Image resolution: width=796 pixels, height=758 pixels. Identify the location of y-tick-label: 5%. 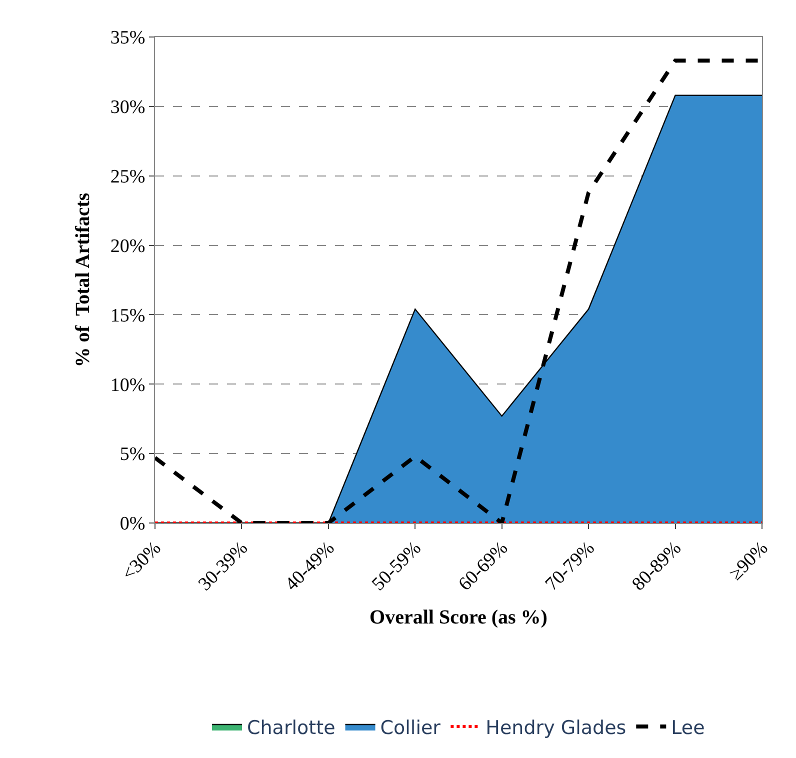
(133, 455).